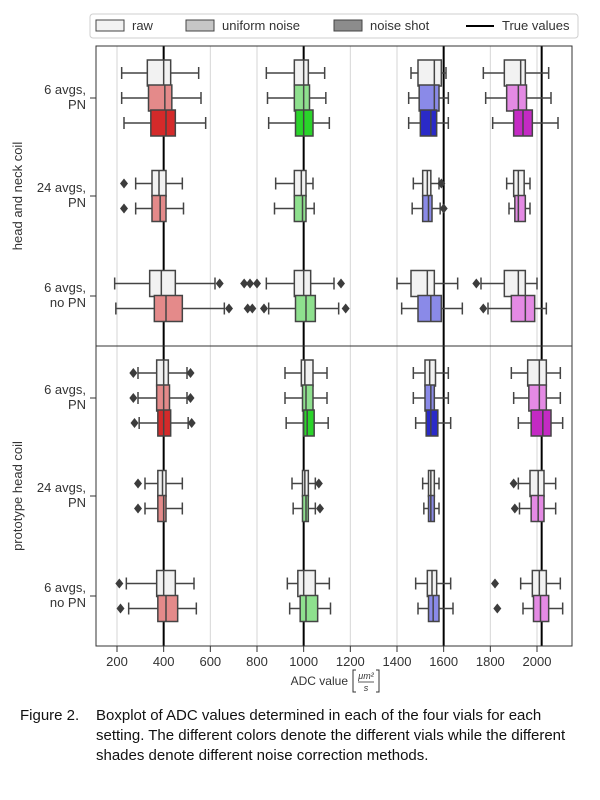 This screenshot has height=800, width=600. I want to click on legend-label: raw, so click(143, 25).